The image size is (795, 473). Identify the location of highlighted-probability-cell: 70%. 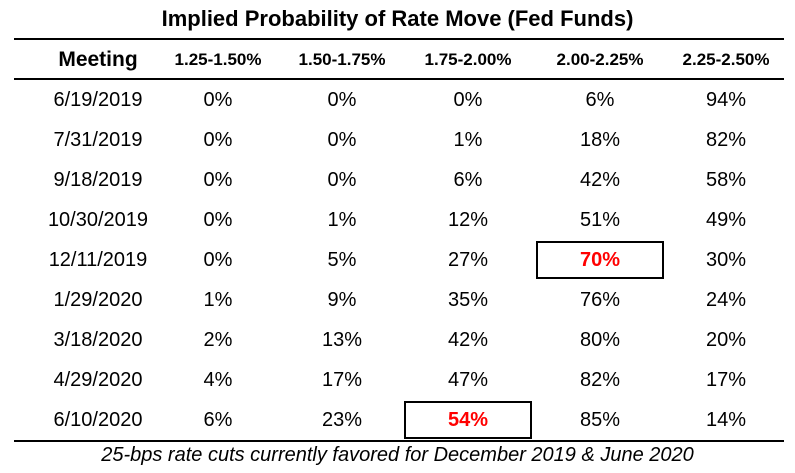
(600, 260).